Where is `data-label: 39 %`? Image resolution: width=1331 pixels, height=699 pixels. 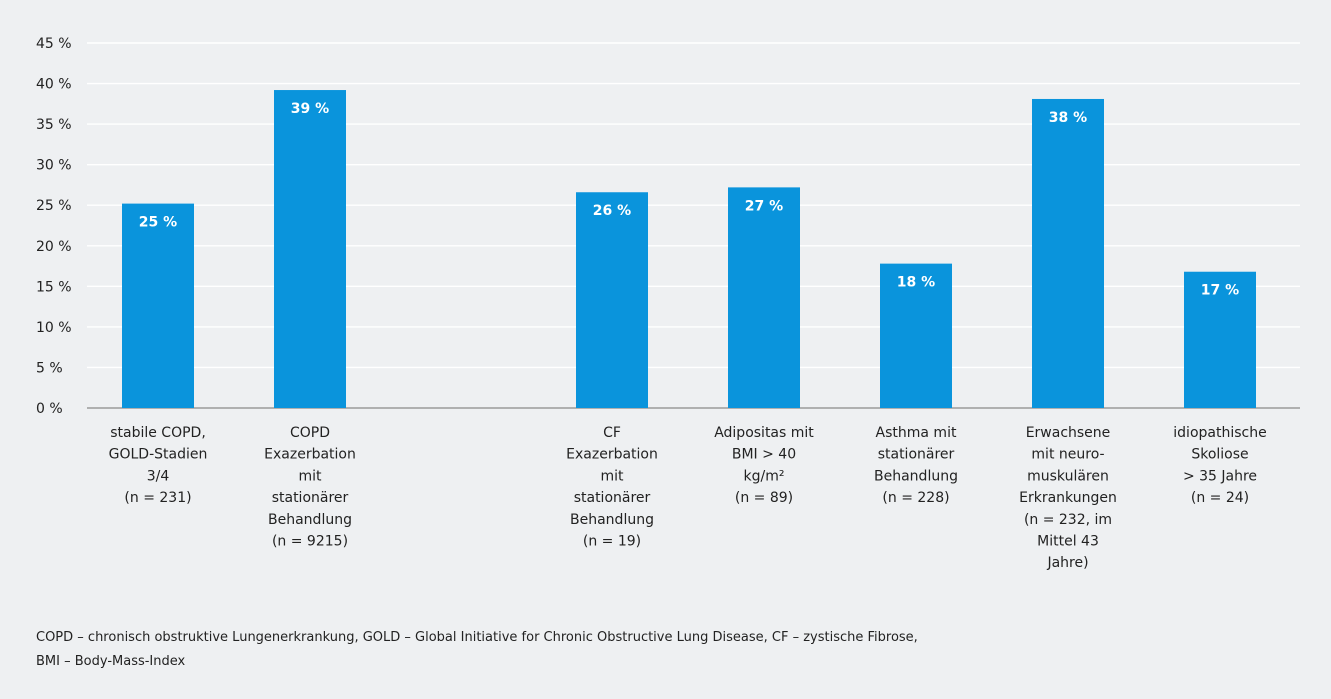
data-label: 39 % is located at coordinates (310, 109).